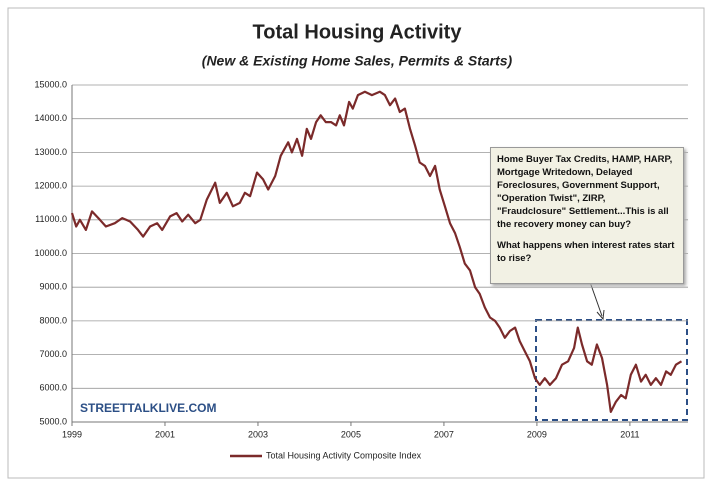 The width and height of the screenshot is (714, 488). I want to click on x-tick-label: 2007, so click(444, 434).